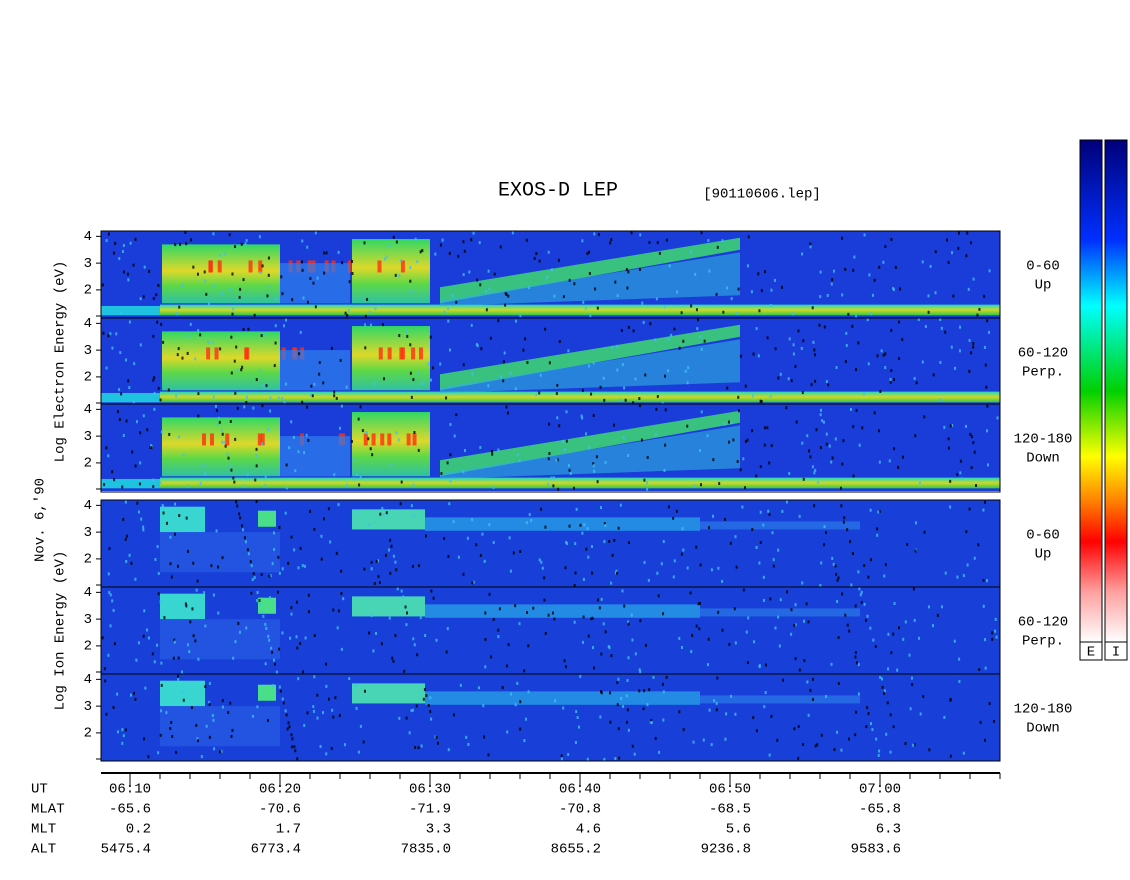  What do you see at coordinates (730, 790) in the screenshot?
I see `row-value: 06:50` at bounding box center [730, 790].